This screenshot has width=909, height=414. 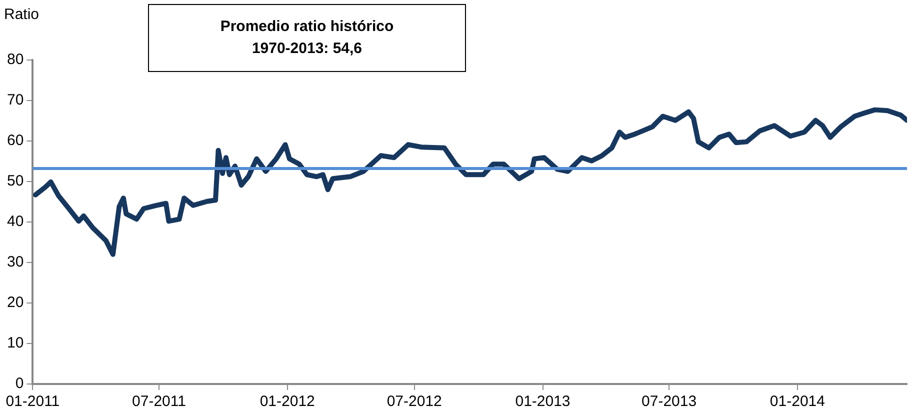 What do you see at coordinates (15, 141) in the screenshot?
I see `y-tick-label: 60` at bounding box center [15, 141].